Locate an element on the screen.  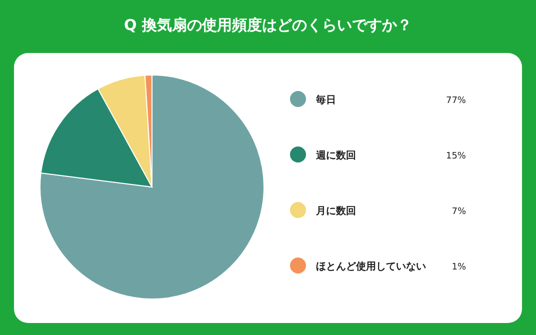
legend-label: ほとんど使用していない is located at coordinates (371, 266).